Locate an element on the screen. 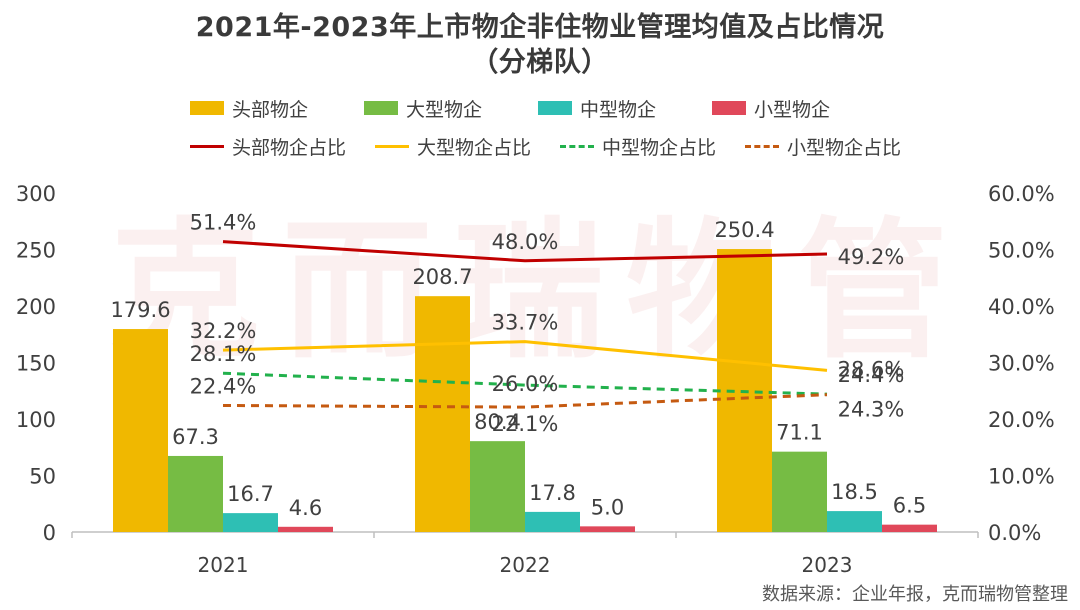  chart-subtitle: （分梯队） is located at coordinates (540, 62).